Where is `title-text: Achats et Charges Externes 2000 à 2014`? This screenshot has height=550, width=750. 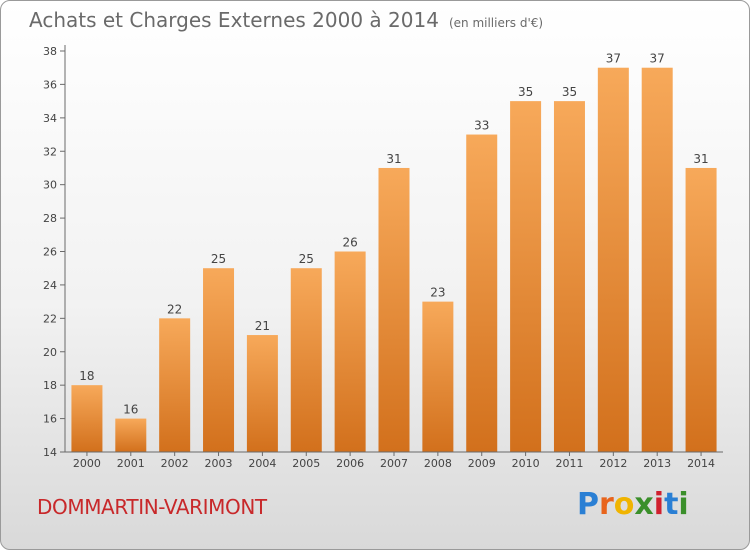
title-text: Achats et Charges Externes 2000 à 2014 is located at coordinates (234, 20).